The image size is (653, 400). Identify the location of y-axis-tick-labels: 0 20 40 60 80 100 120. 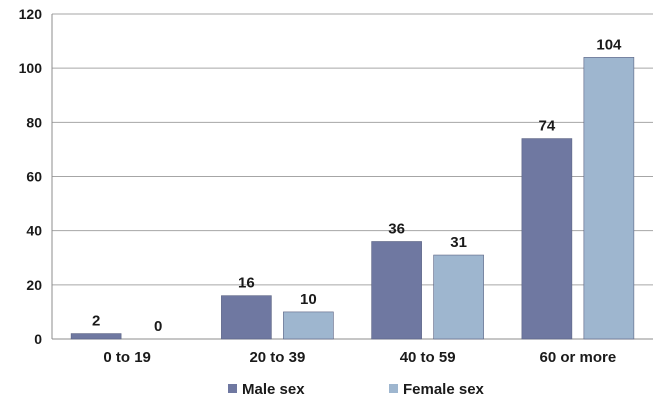
(31, 176).